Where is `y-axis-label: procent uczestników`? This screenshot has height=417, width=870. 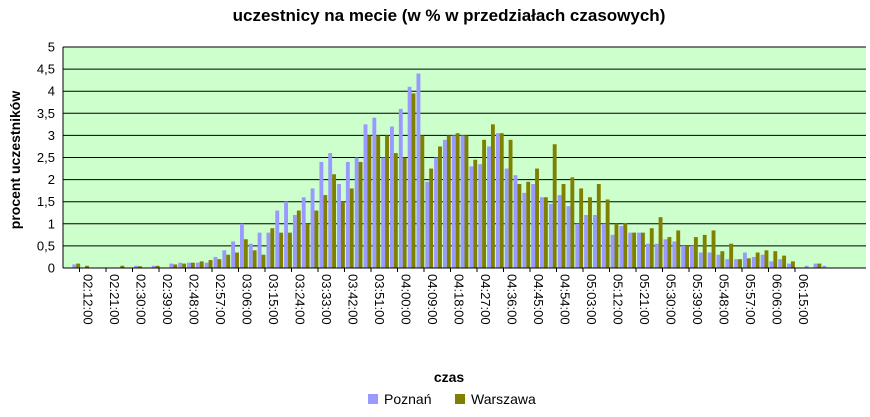 y-axis-label: procent uczestników is located at coordinates (15, 160).